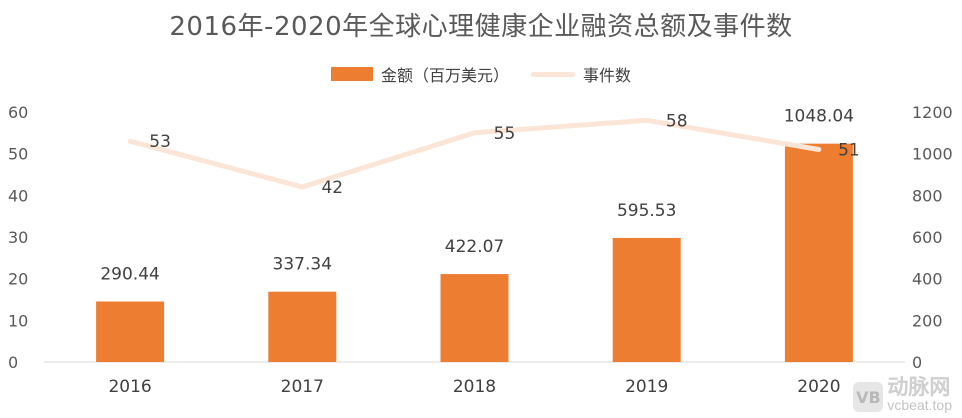  I want to click on legend-item-amount: 金额（百万美元）, so click(419, 74).